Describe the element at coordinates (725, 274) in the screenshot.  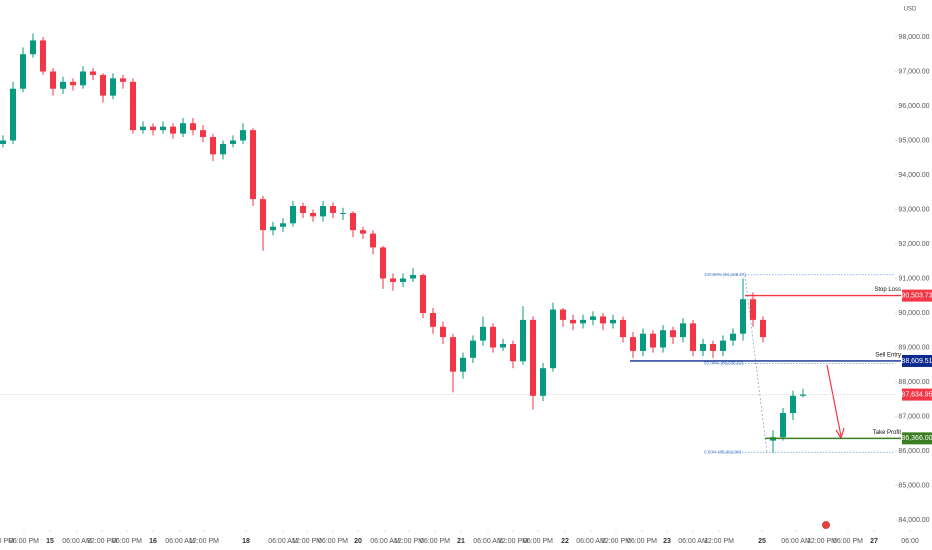
I see `fib-label: 100.00% (91,108.27)` at that location.